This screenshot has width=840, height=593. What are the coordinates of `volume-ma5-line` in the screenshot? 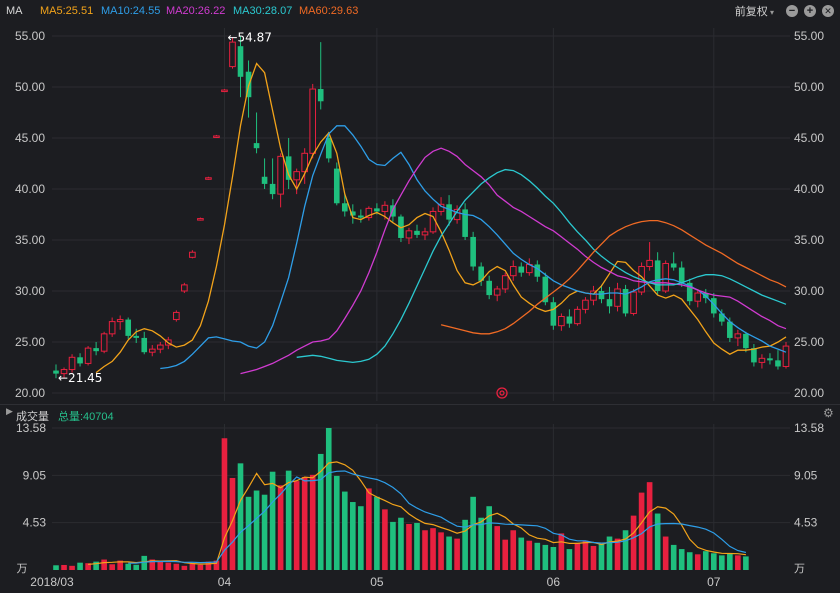 It's located at (417, 513).